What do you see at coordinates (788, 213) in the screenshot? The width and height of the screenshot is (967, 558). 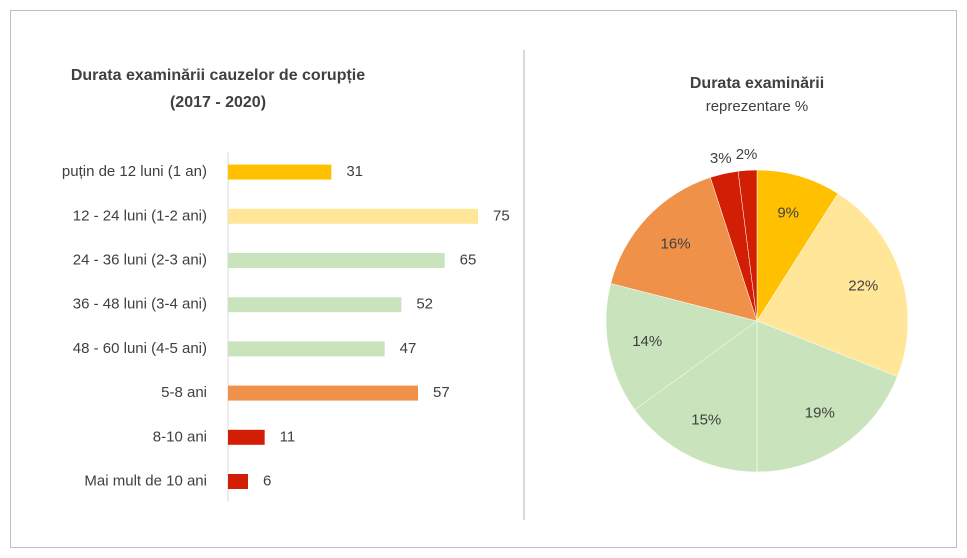 I see `slice-label: 9%` at bounding box center [788, 213].